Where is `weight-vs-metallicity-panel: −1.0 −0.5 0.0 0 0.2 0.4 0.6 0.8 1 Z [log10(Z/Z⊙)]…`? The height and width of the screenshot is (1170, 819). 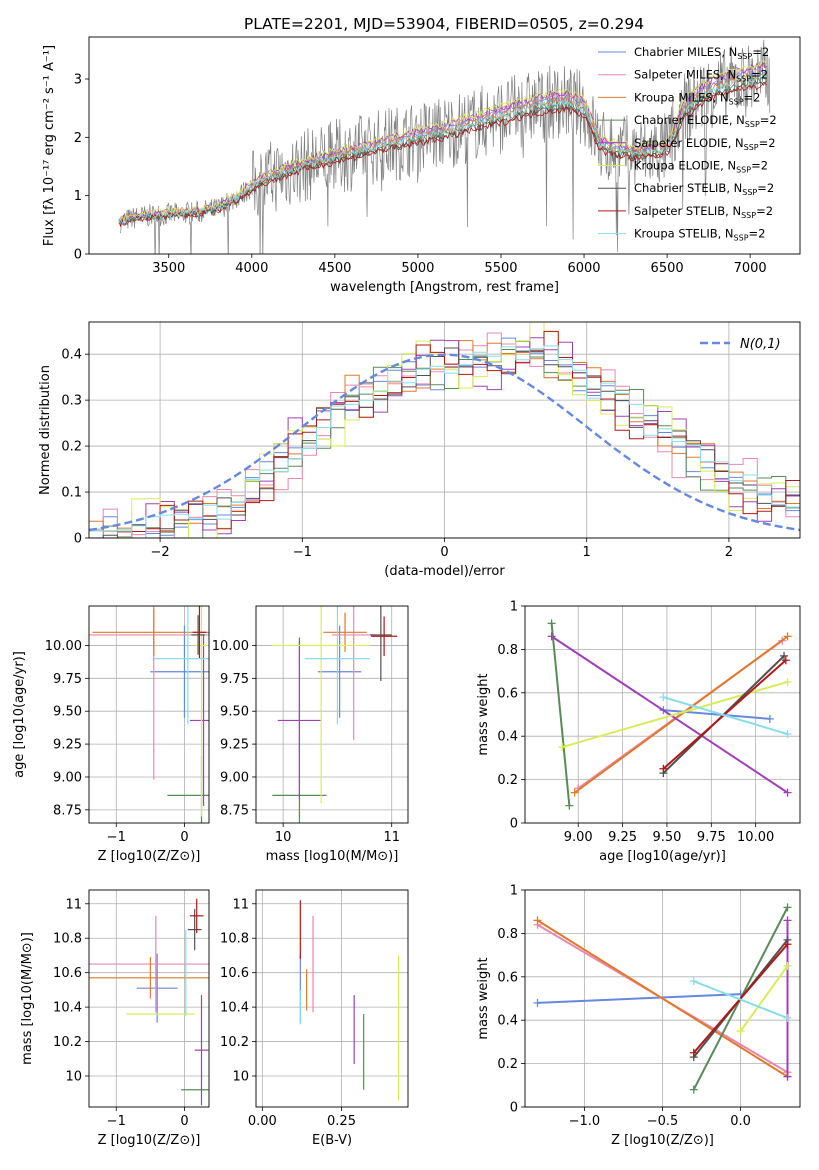
weight-vs-metallicity-panel: −1.0 −0.5 0.0 0 0.2 0.4 0.6 0.8 1 Z [log10(Z/Z⊙)]… is located at coordinates (638, 1016).